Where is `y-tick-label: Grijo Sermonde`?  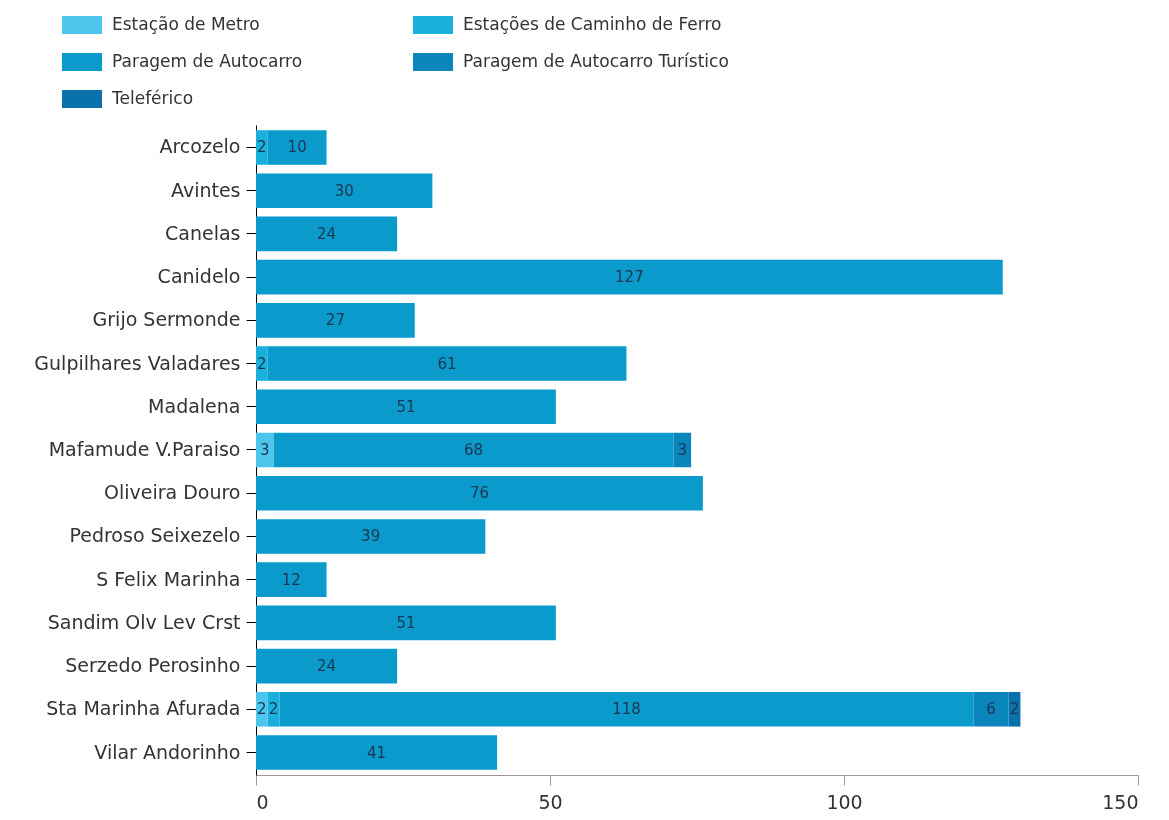
y-tick-label: Grijo Sermonde is located at coordinates (166, 319).